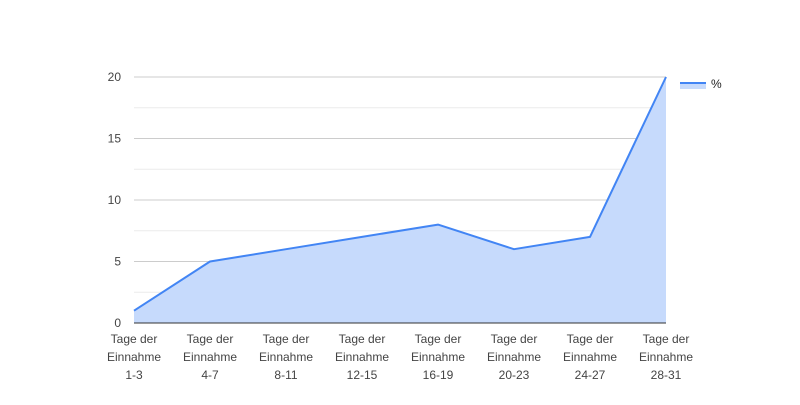 The width and height of the screenshot is (800, 405). What do you see at coordinates (117, 262) in the screenshot?
I see `y-tick-label: 5` at bounding box center [117, 262].